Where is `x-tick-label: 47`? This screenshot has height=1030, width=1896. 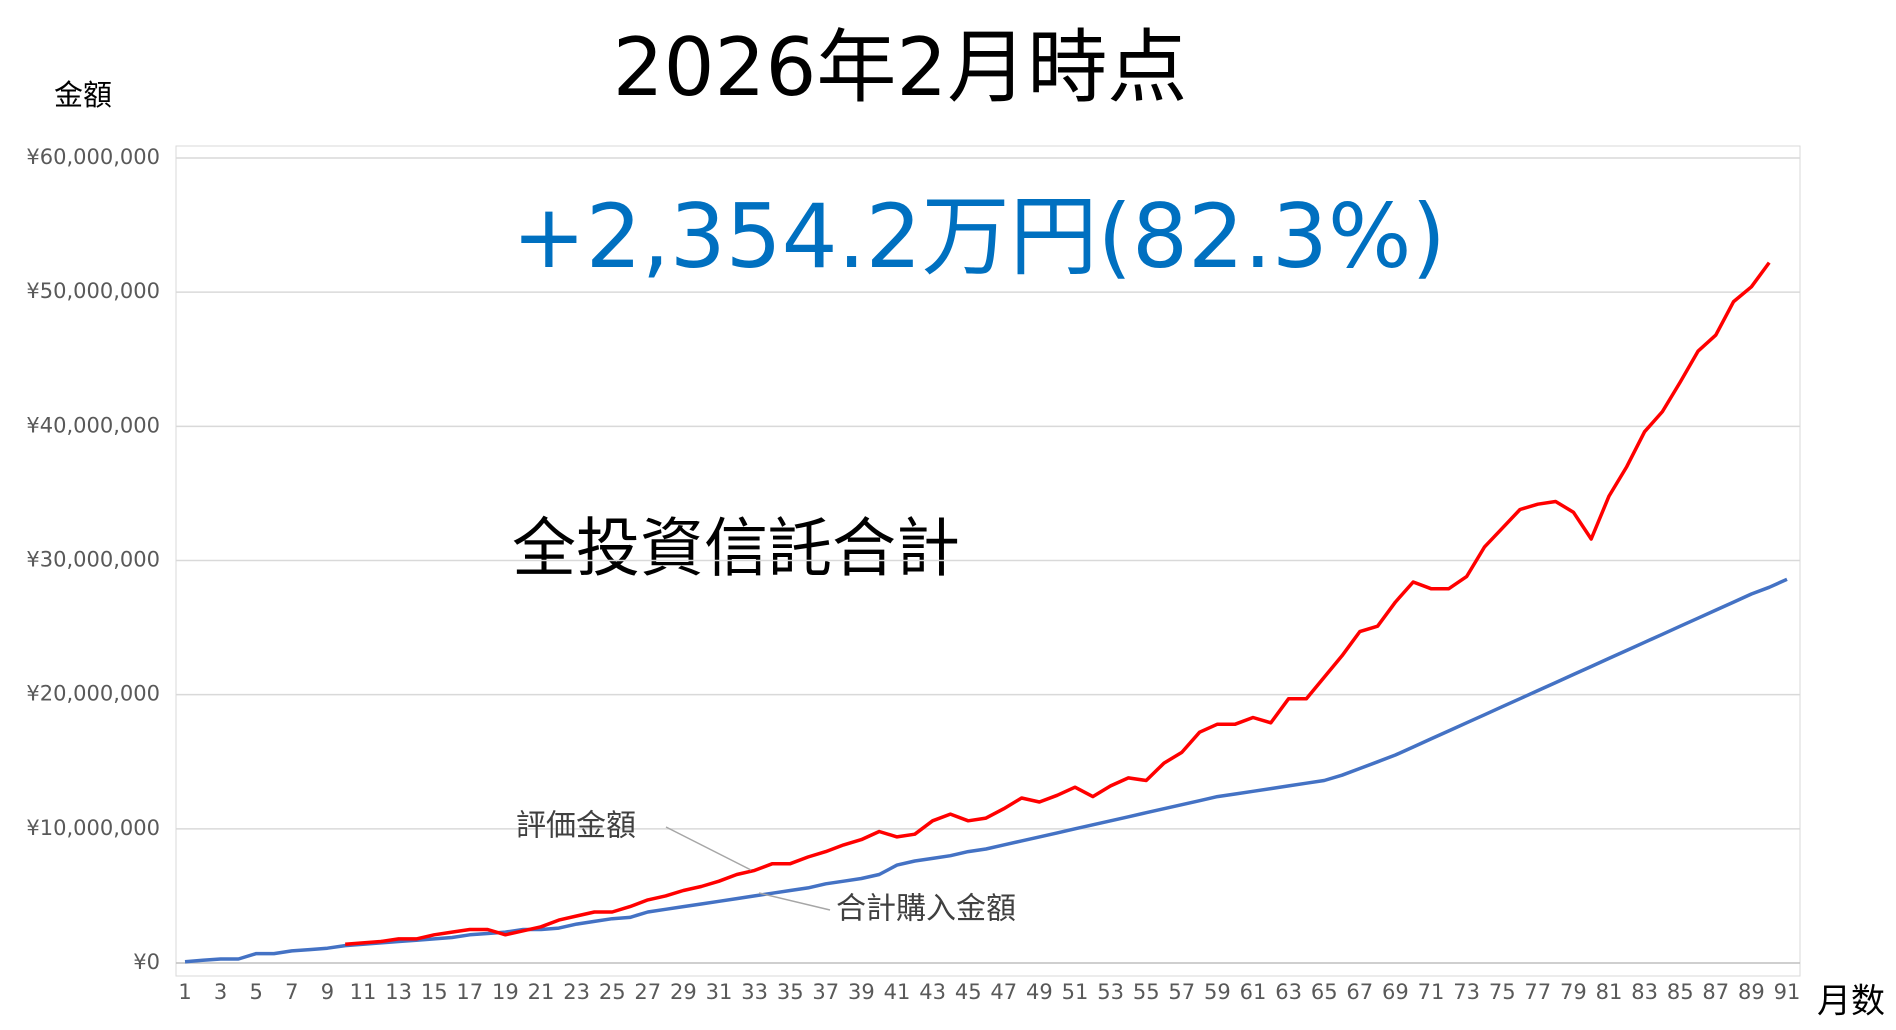 x-tick-label: 47 is located at coordinates (1003, 992).